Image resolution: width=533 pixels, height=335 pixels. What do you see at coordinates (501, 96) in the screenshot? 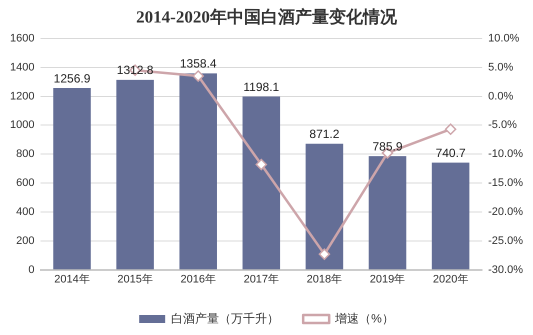
I see `y2-tick-label: 0.0%` at bounding box center [501, 96].